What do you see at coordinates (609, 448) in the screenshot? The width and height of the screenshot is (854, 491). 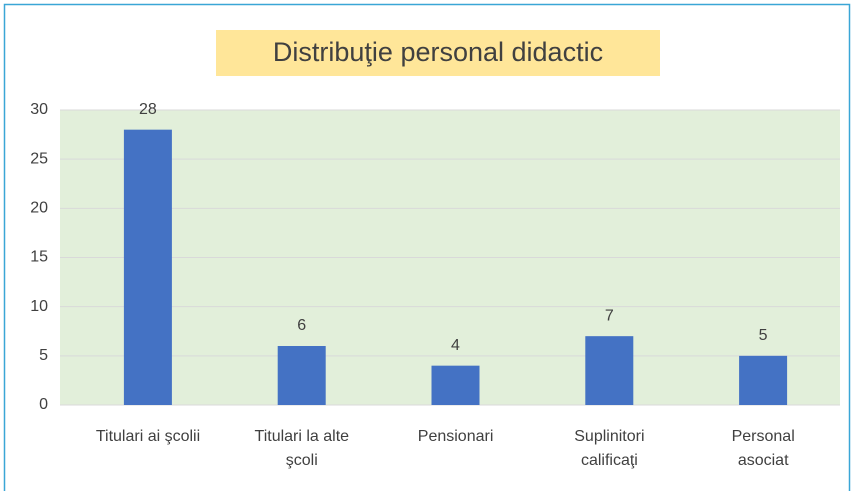 I see `x-tick-label: Suplinitori calificaţi` at bounding box center [609, 448].